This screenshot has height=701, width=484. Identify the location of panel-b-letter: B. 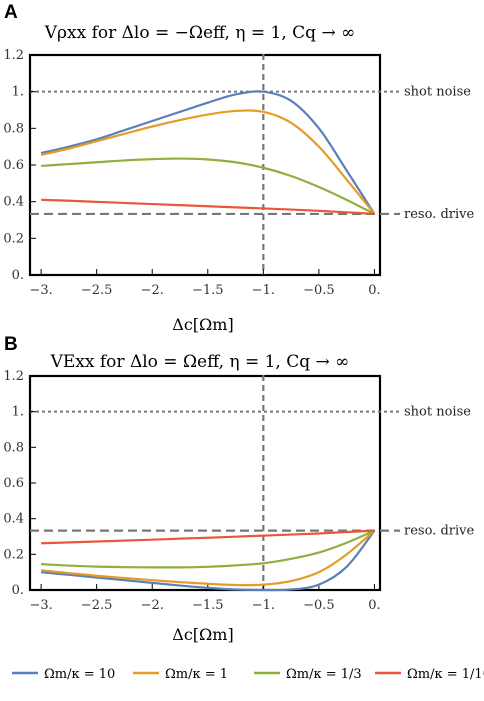
(11, 344).